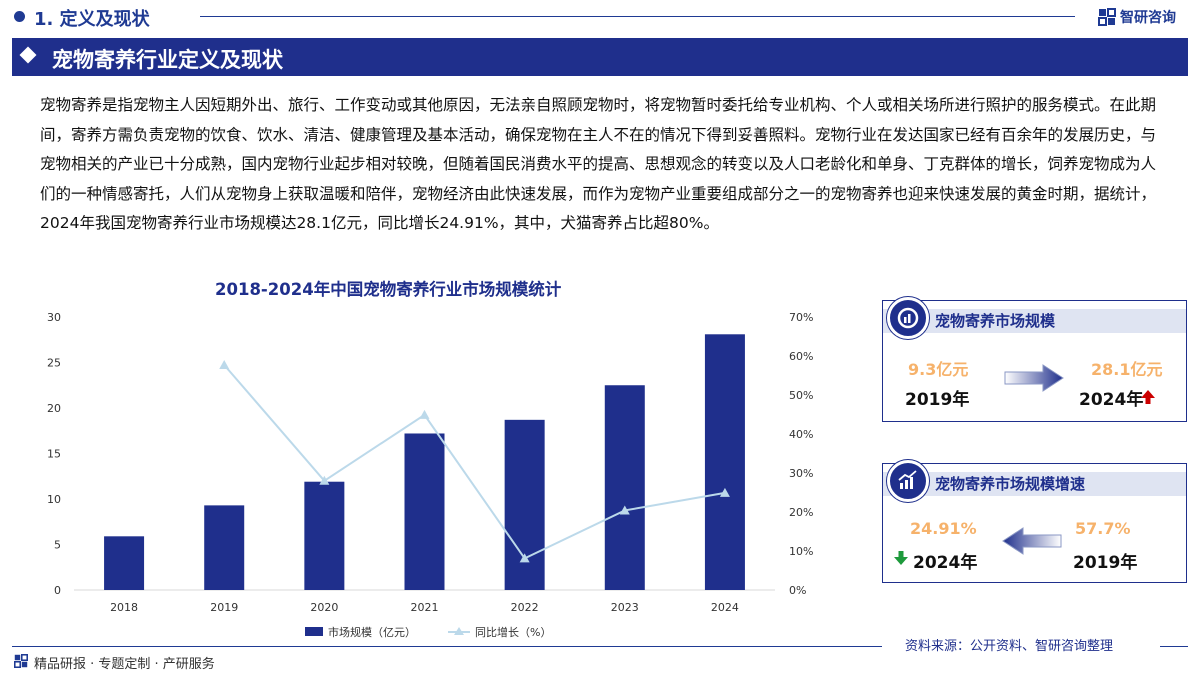 Image resolution: width=1200 pixels, height=673 pixels. What do you see at coordinates (19, 16) in the screenshot?
I see `bullet-dot-icon` at bounding box center [19, 16].